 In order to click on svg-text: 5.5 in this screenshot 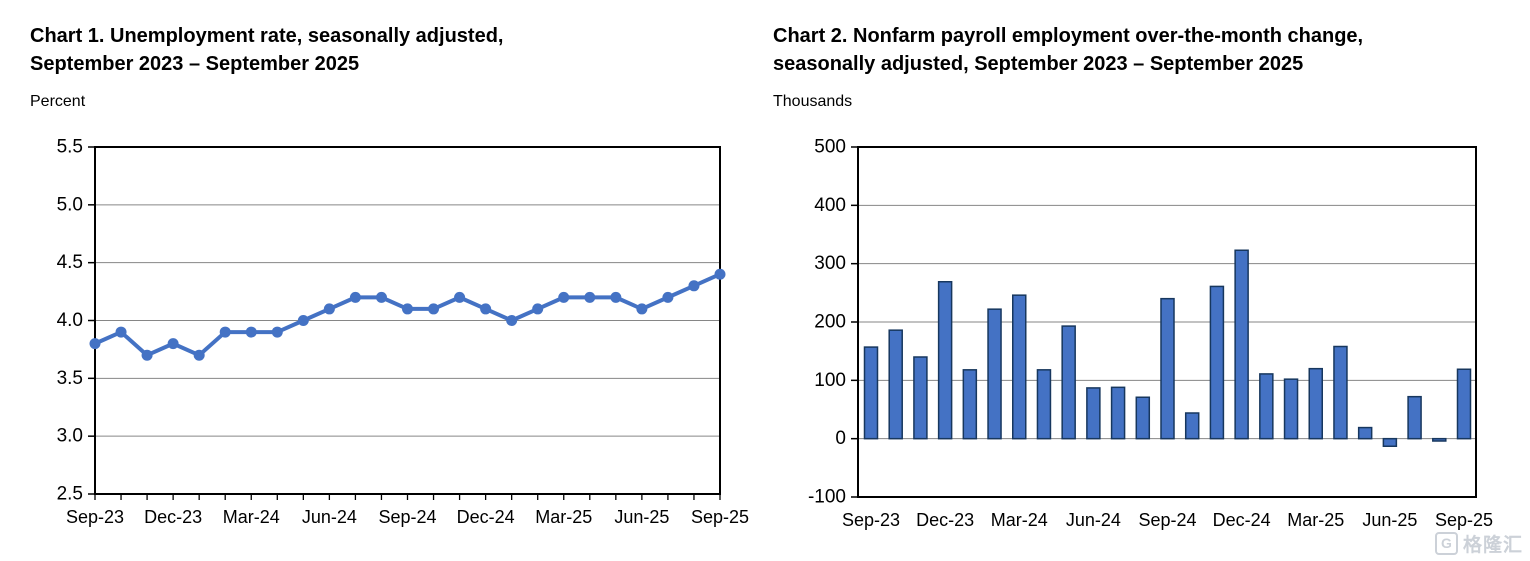, I will do `click(70, 147)`.